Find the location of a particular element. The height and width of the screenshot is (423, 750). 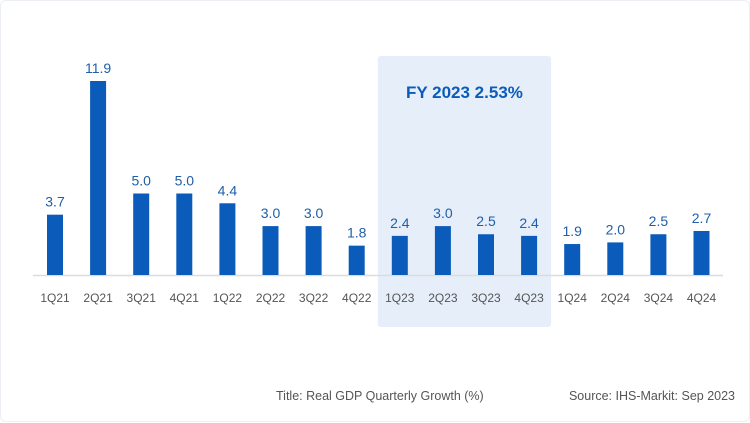

tick-label-4Q21: 4Q21 is located at coordinates (185, 298).